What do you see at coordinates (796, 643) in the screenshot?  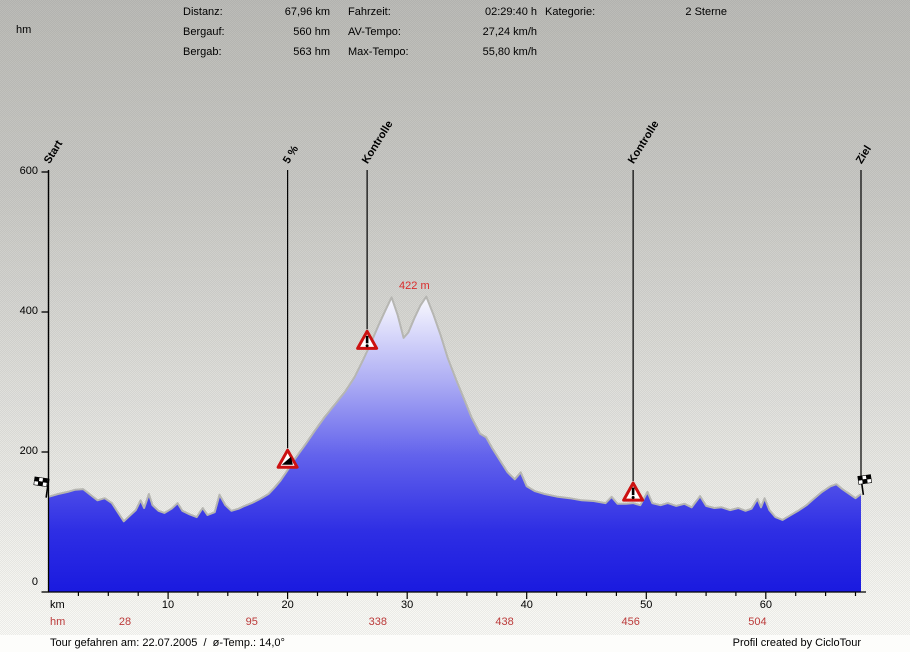 I see `status-credit: Profil created by CicloTour` at bounding box center [796, 643].